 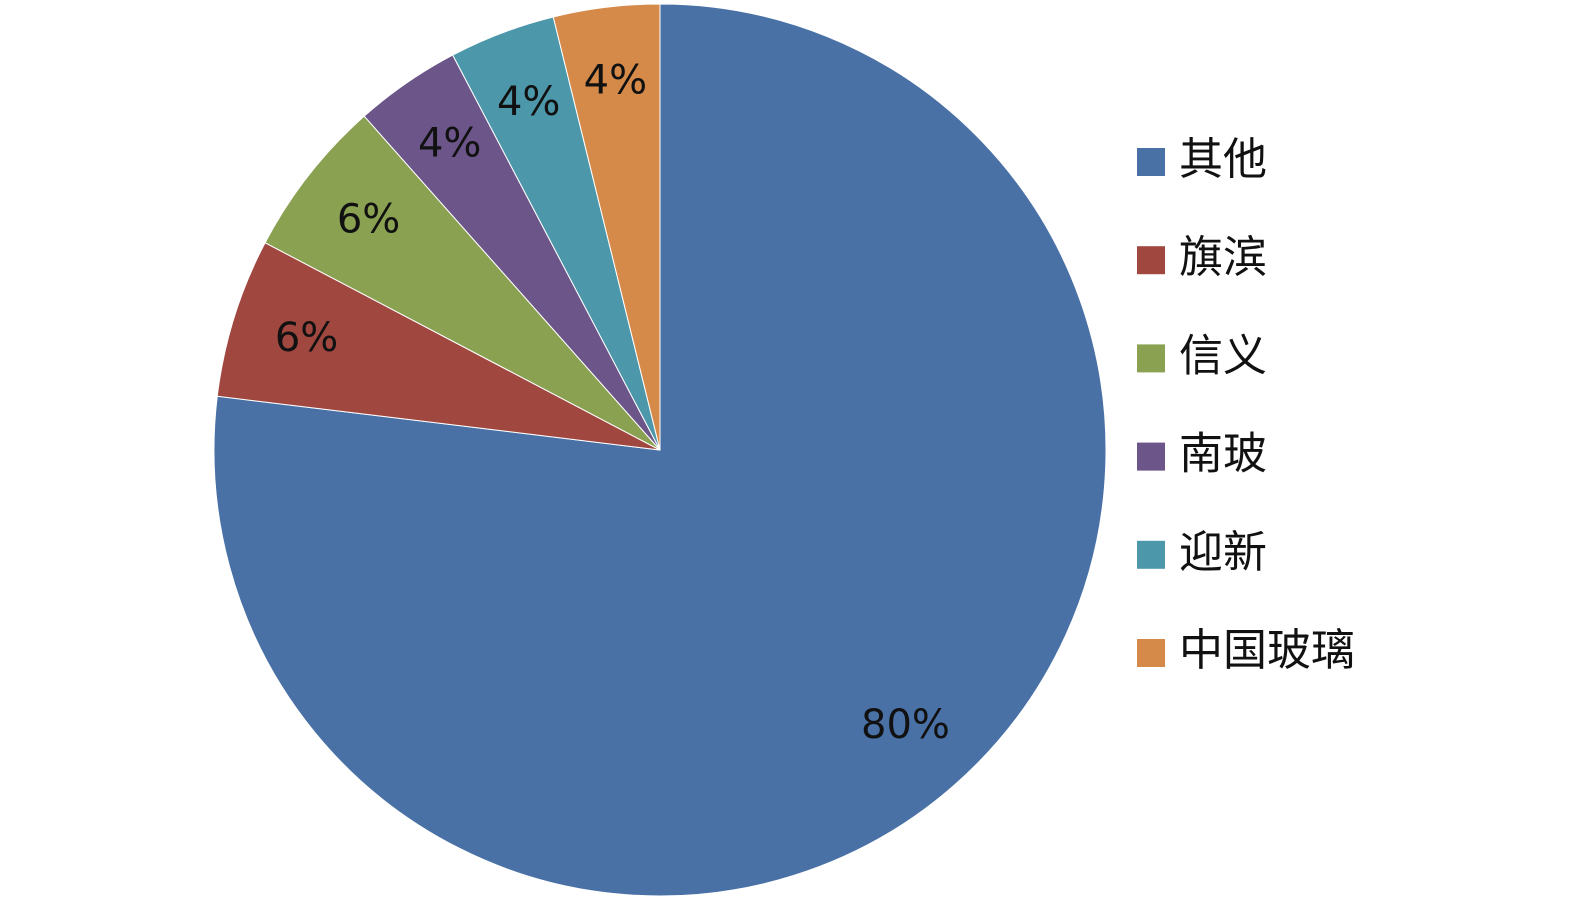 What do you see at coordinates (1223, 159) in the screenshot?
I see `legend-label: 其他` at bounding box center [1223, 159].